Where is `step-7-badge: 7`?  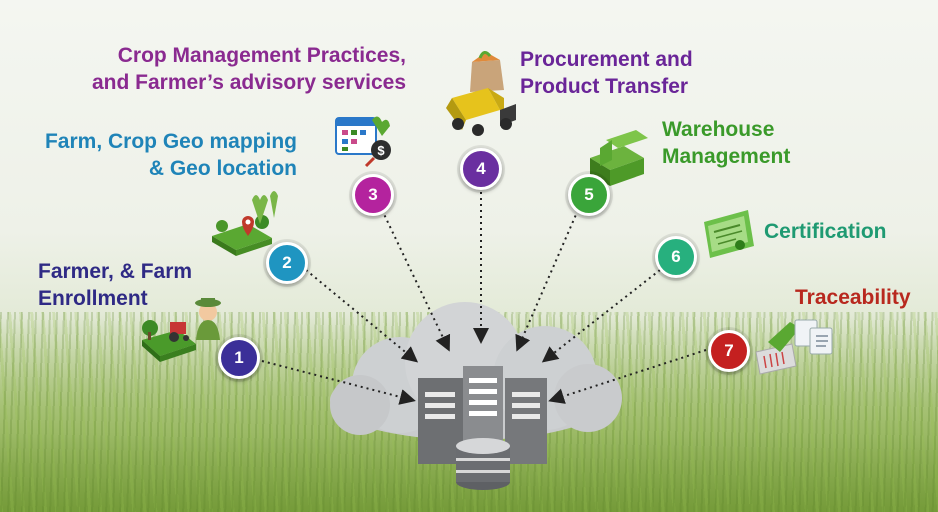
step-7-badge: 7 is located at coordinates (729, 351).